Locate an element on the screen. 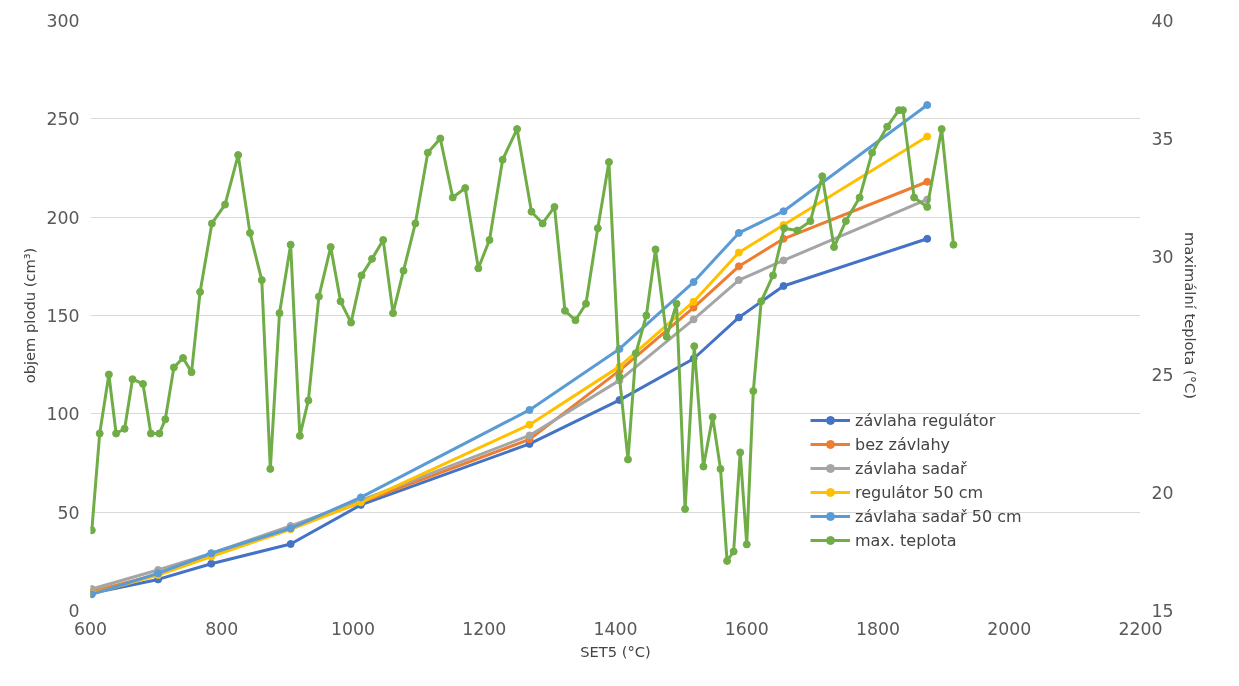  x-tick-label: 800 is located at coordinates (222, 628).